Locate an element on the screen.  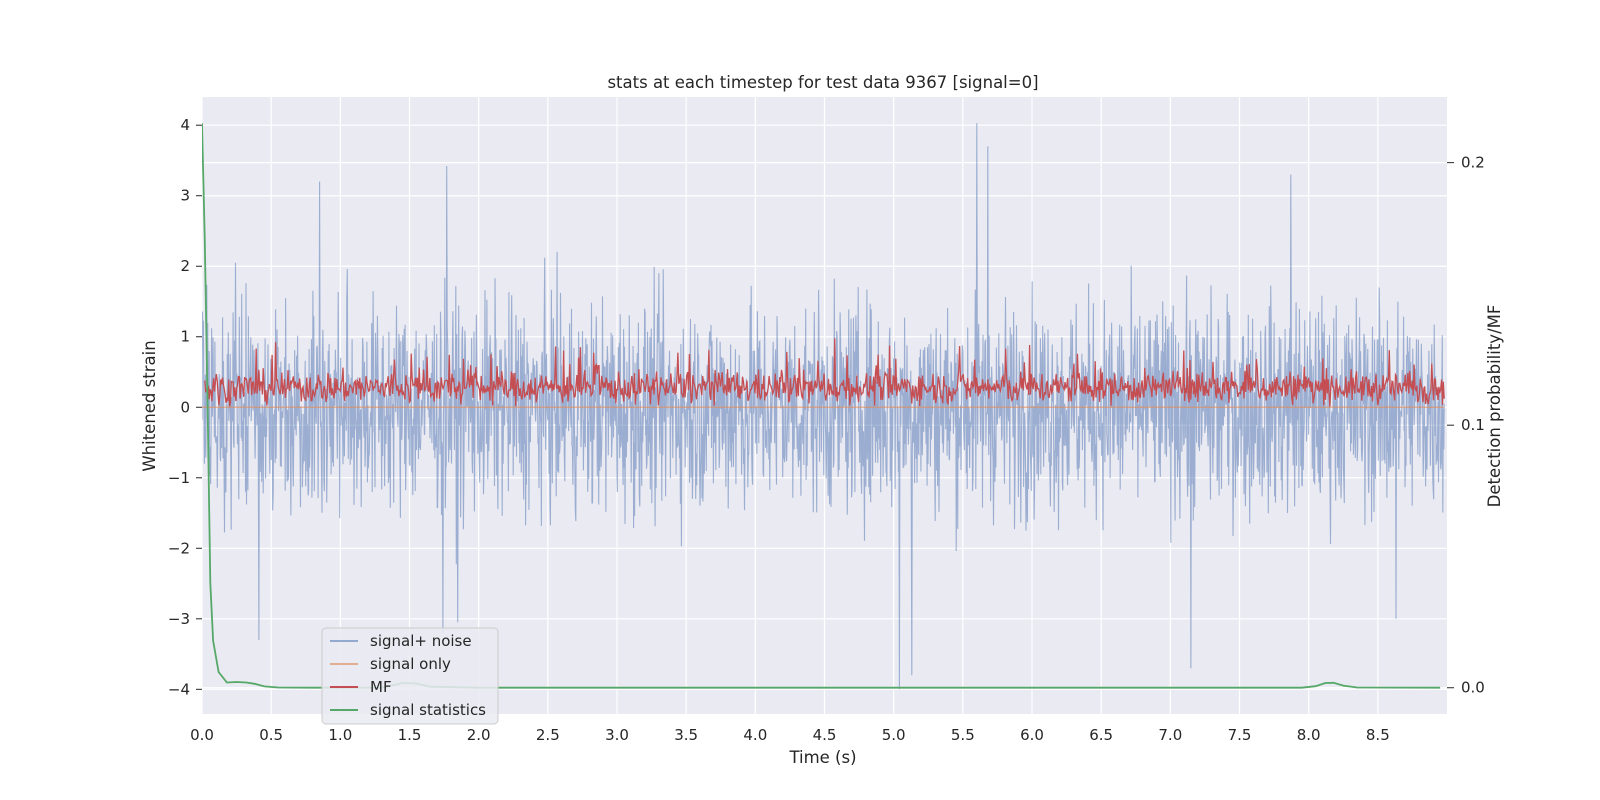
x-tick-label: 4.5 is located at coordinates (825, 735).